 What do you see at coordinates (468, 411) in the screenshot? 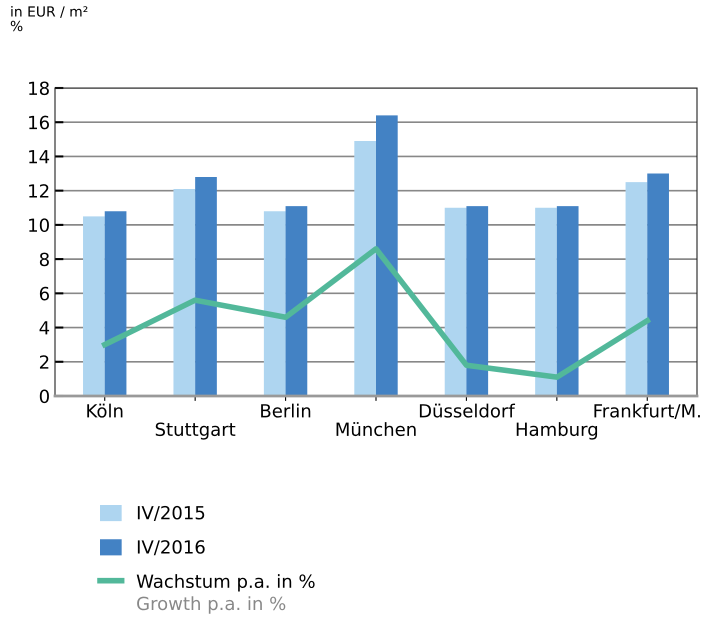
I see `x-tick-label: Düsseldorf` at bounding box center [468, 411].